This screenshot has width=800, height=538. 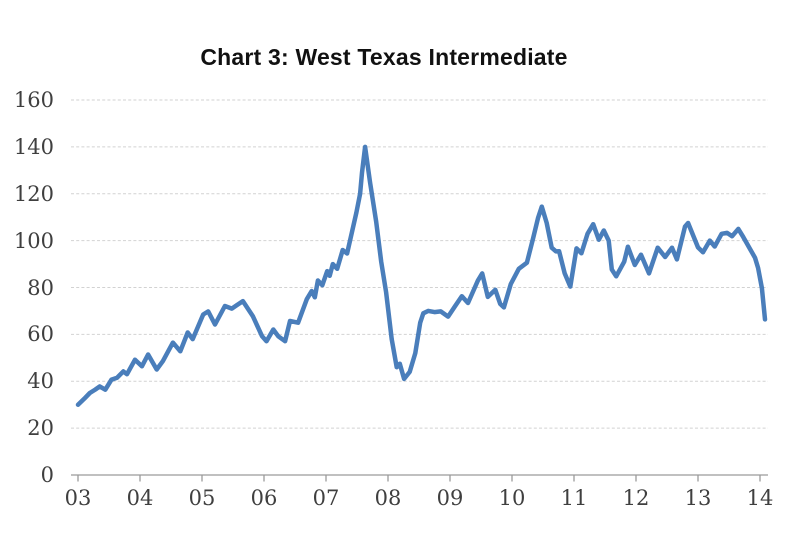 What do you see at coordinates (326, 498) in the screenshot?
I see `x-axis-tick-label: 07` at bounding box center [326, 498].